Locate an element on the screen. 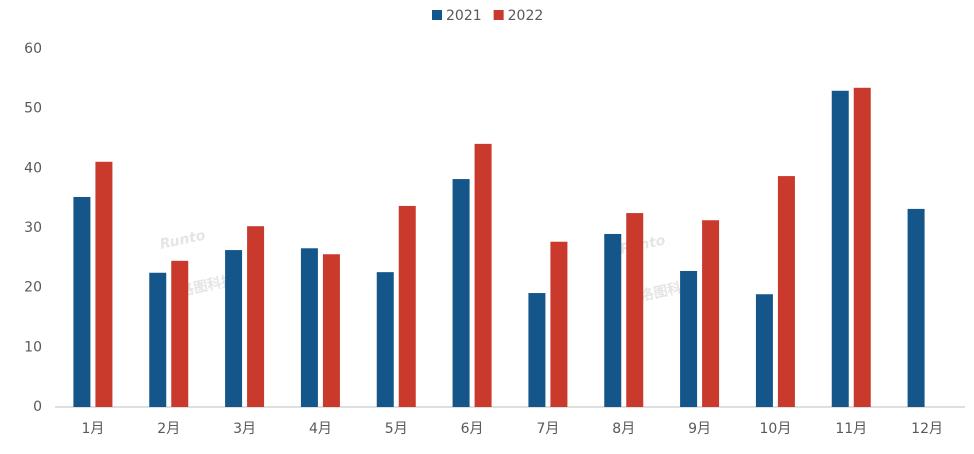  y-tick-label: 30 is located at coordinates (33, 228).